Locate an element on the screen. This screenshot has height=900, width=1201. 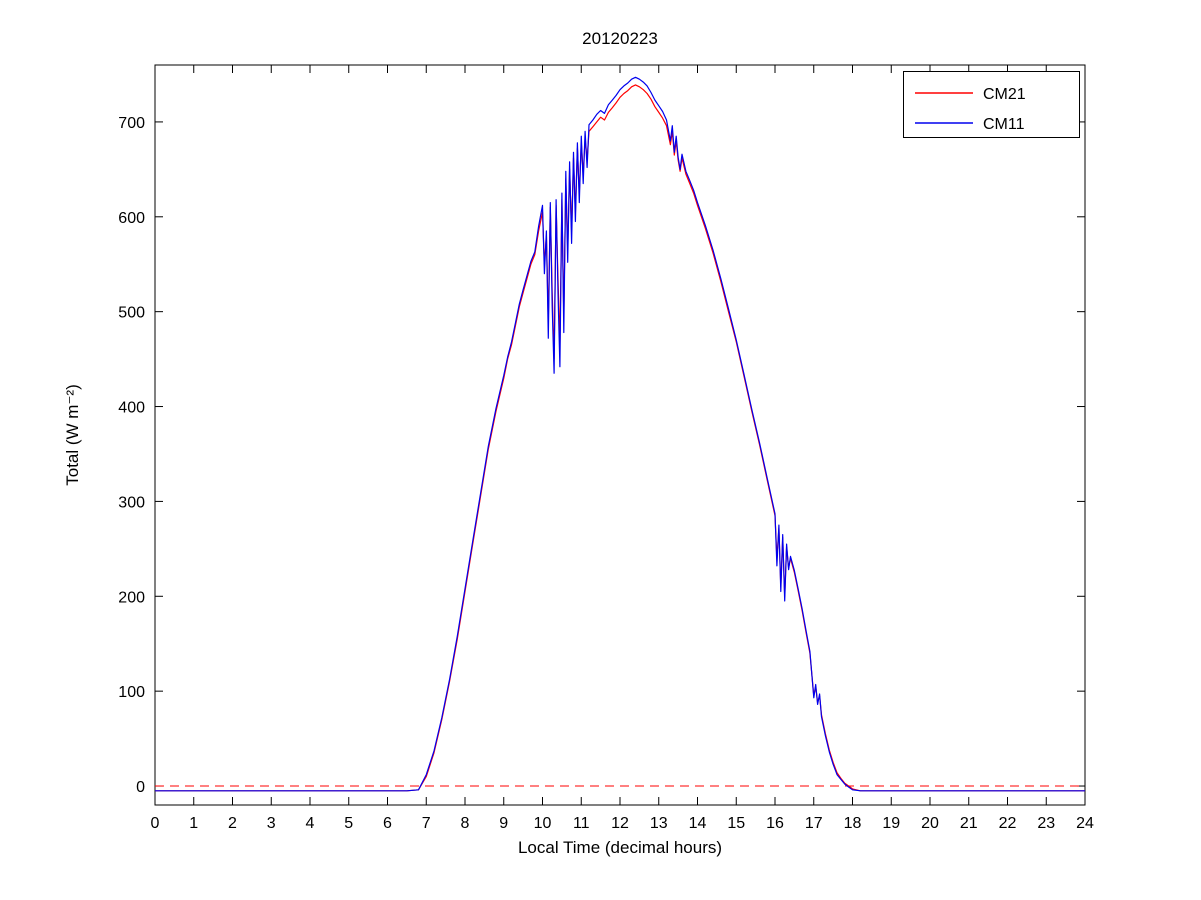
x-tick-label: 7 is located at coordinates (426, 823).